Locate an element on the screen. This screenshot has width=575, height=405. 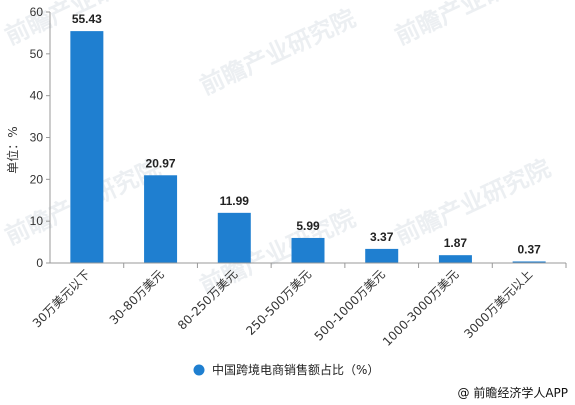
y-tick-label: 50 is located at coordinates (37, 54).